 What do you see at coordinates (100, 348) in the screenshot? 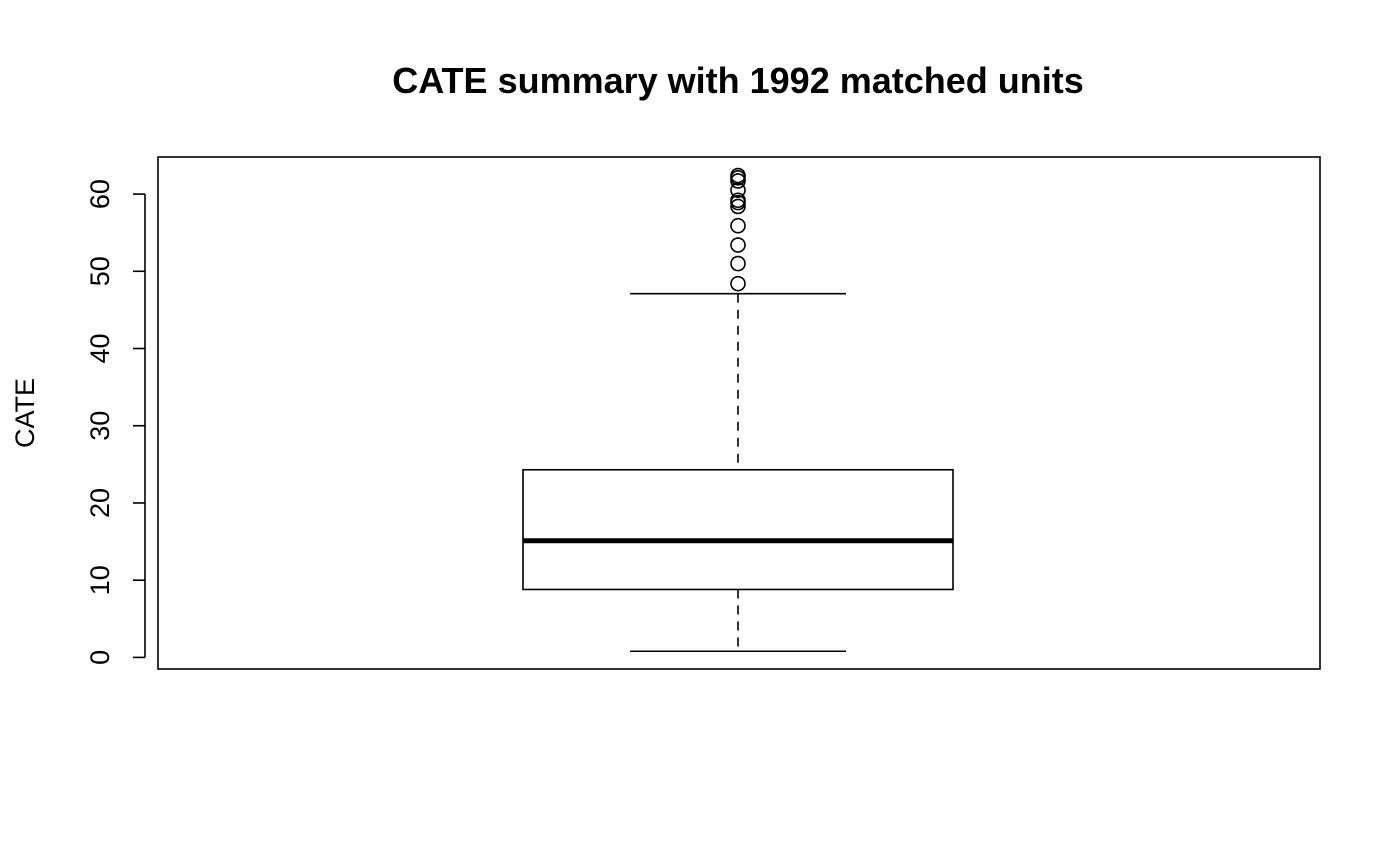
I see `y-tick-label: 40` at bounding box center [100, 348].